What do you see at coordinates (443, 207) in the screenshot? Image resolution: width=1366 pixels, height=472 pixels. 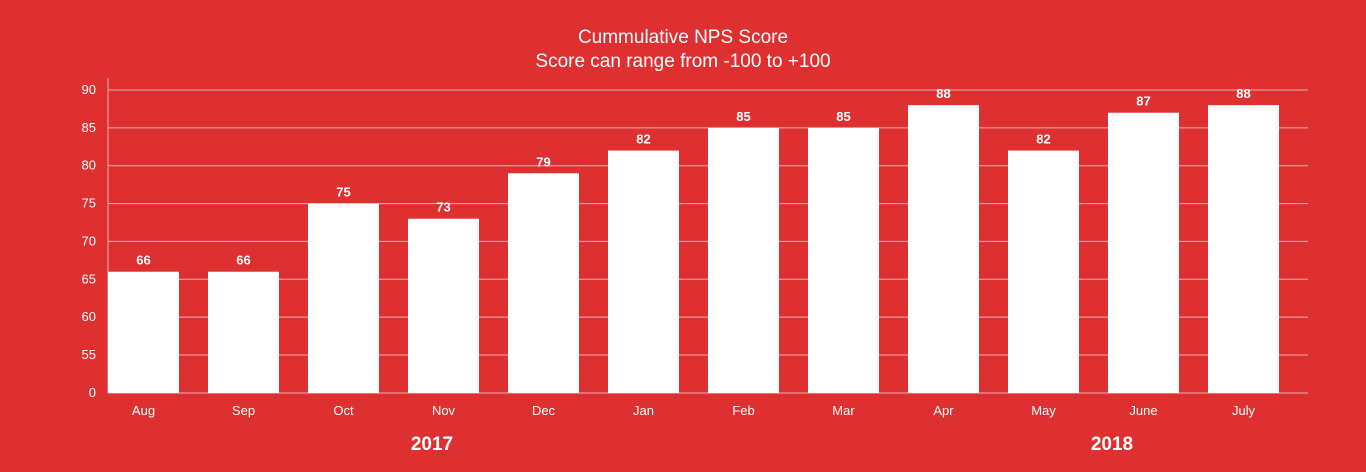 I see `bar-value-label: 73` at bounding box center [443, 207].